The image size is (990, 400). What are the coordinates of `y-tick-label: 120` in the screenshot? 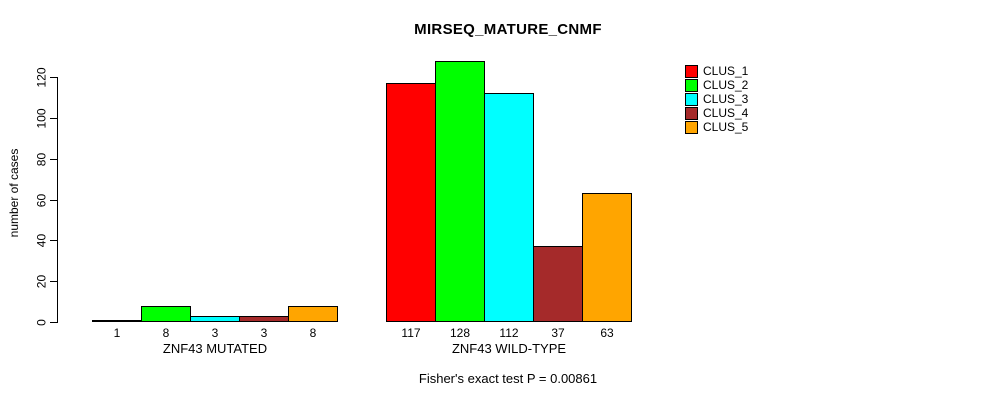 It's located at (41, 77).